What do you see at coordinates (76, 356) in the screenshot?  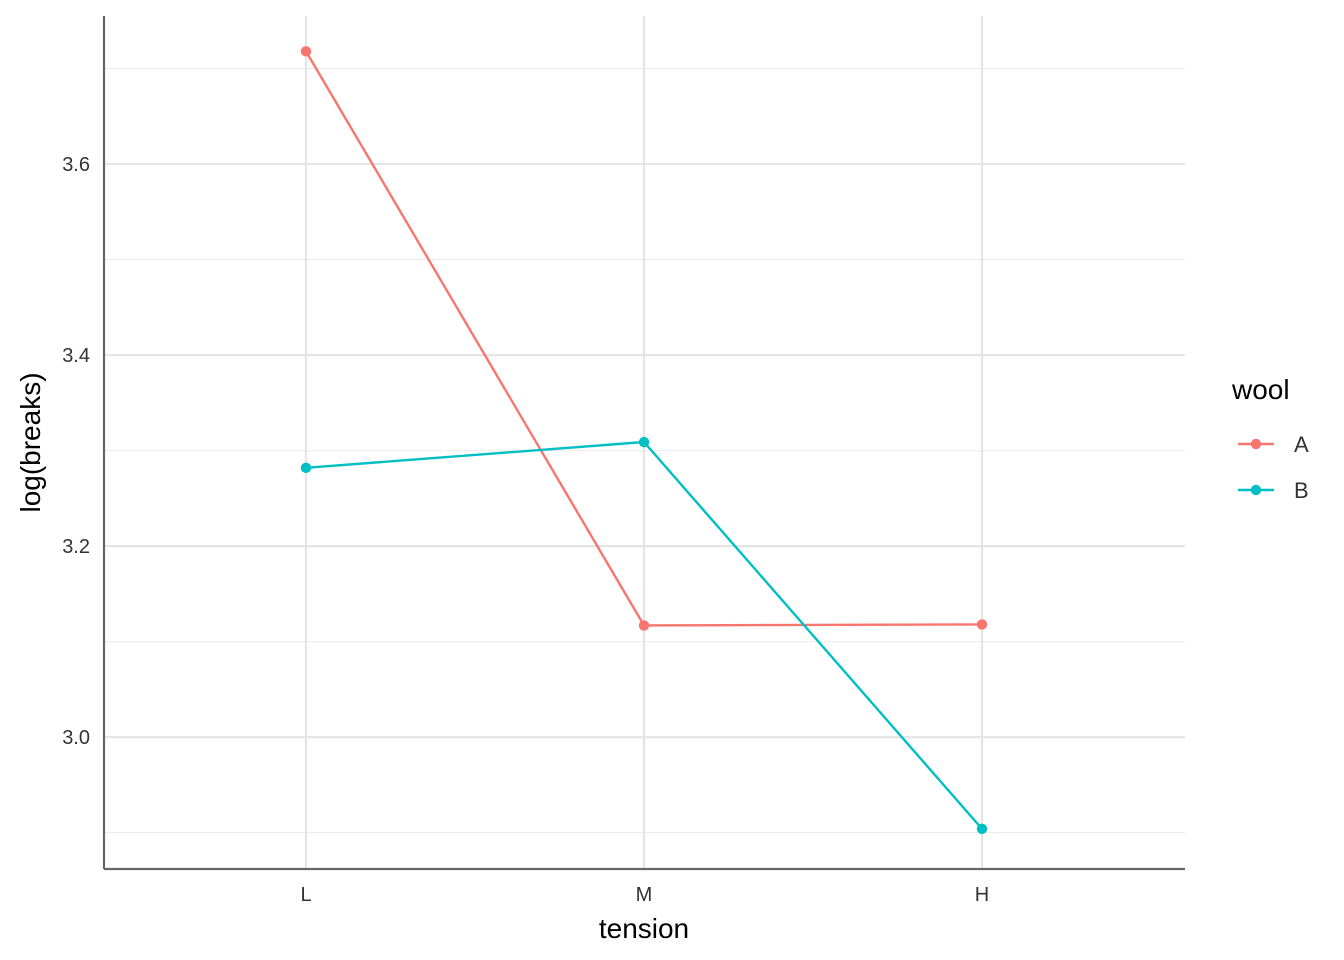 I see `y-tick-label: 3.4` at bounding box center [76, 356].